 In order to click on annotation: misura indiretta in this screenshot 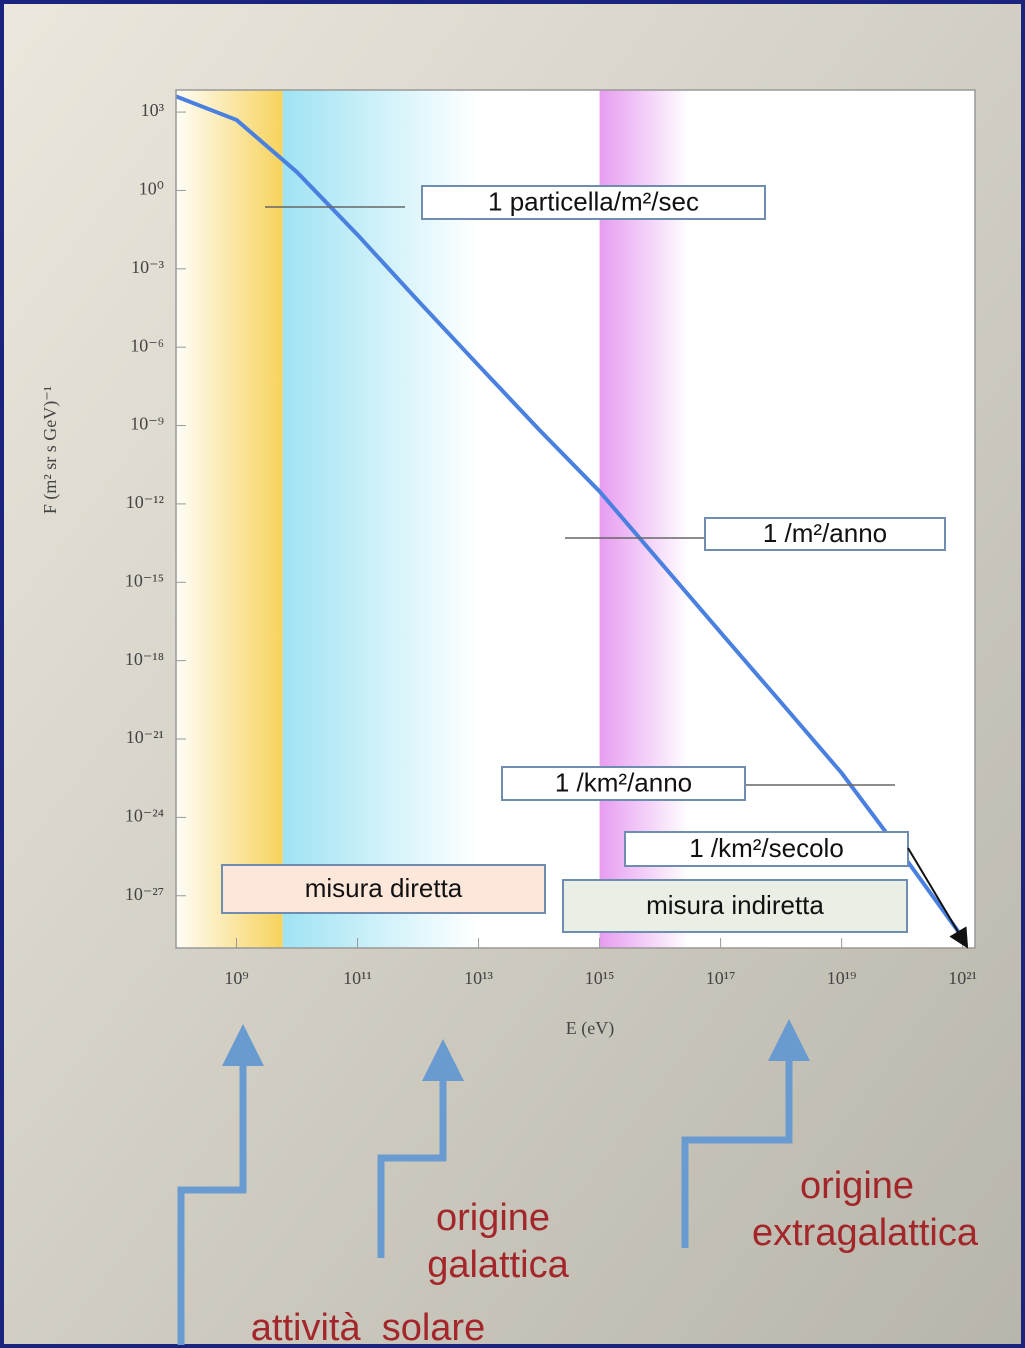, I will do `click(735, 905)`.